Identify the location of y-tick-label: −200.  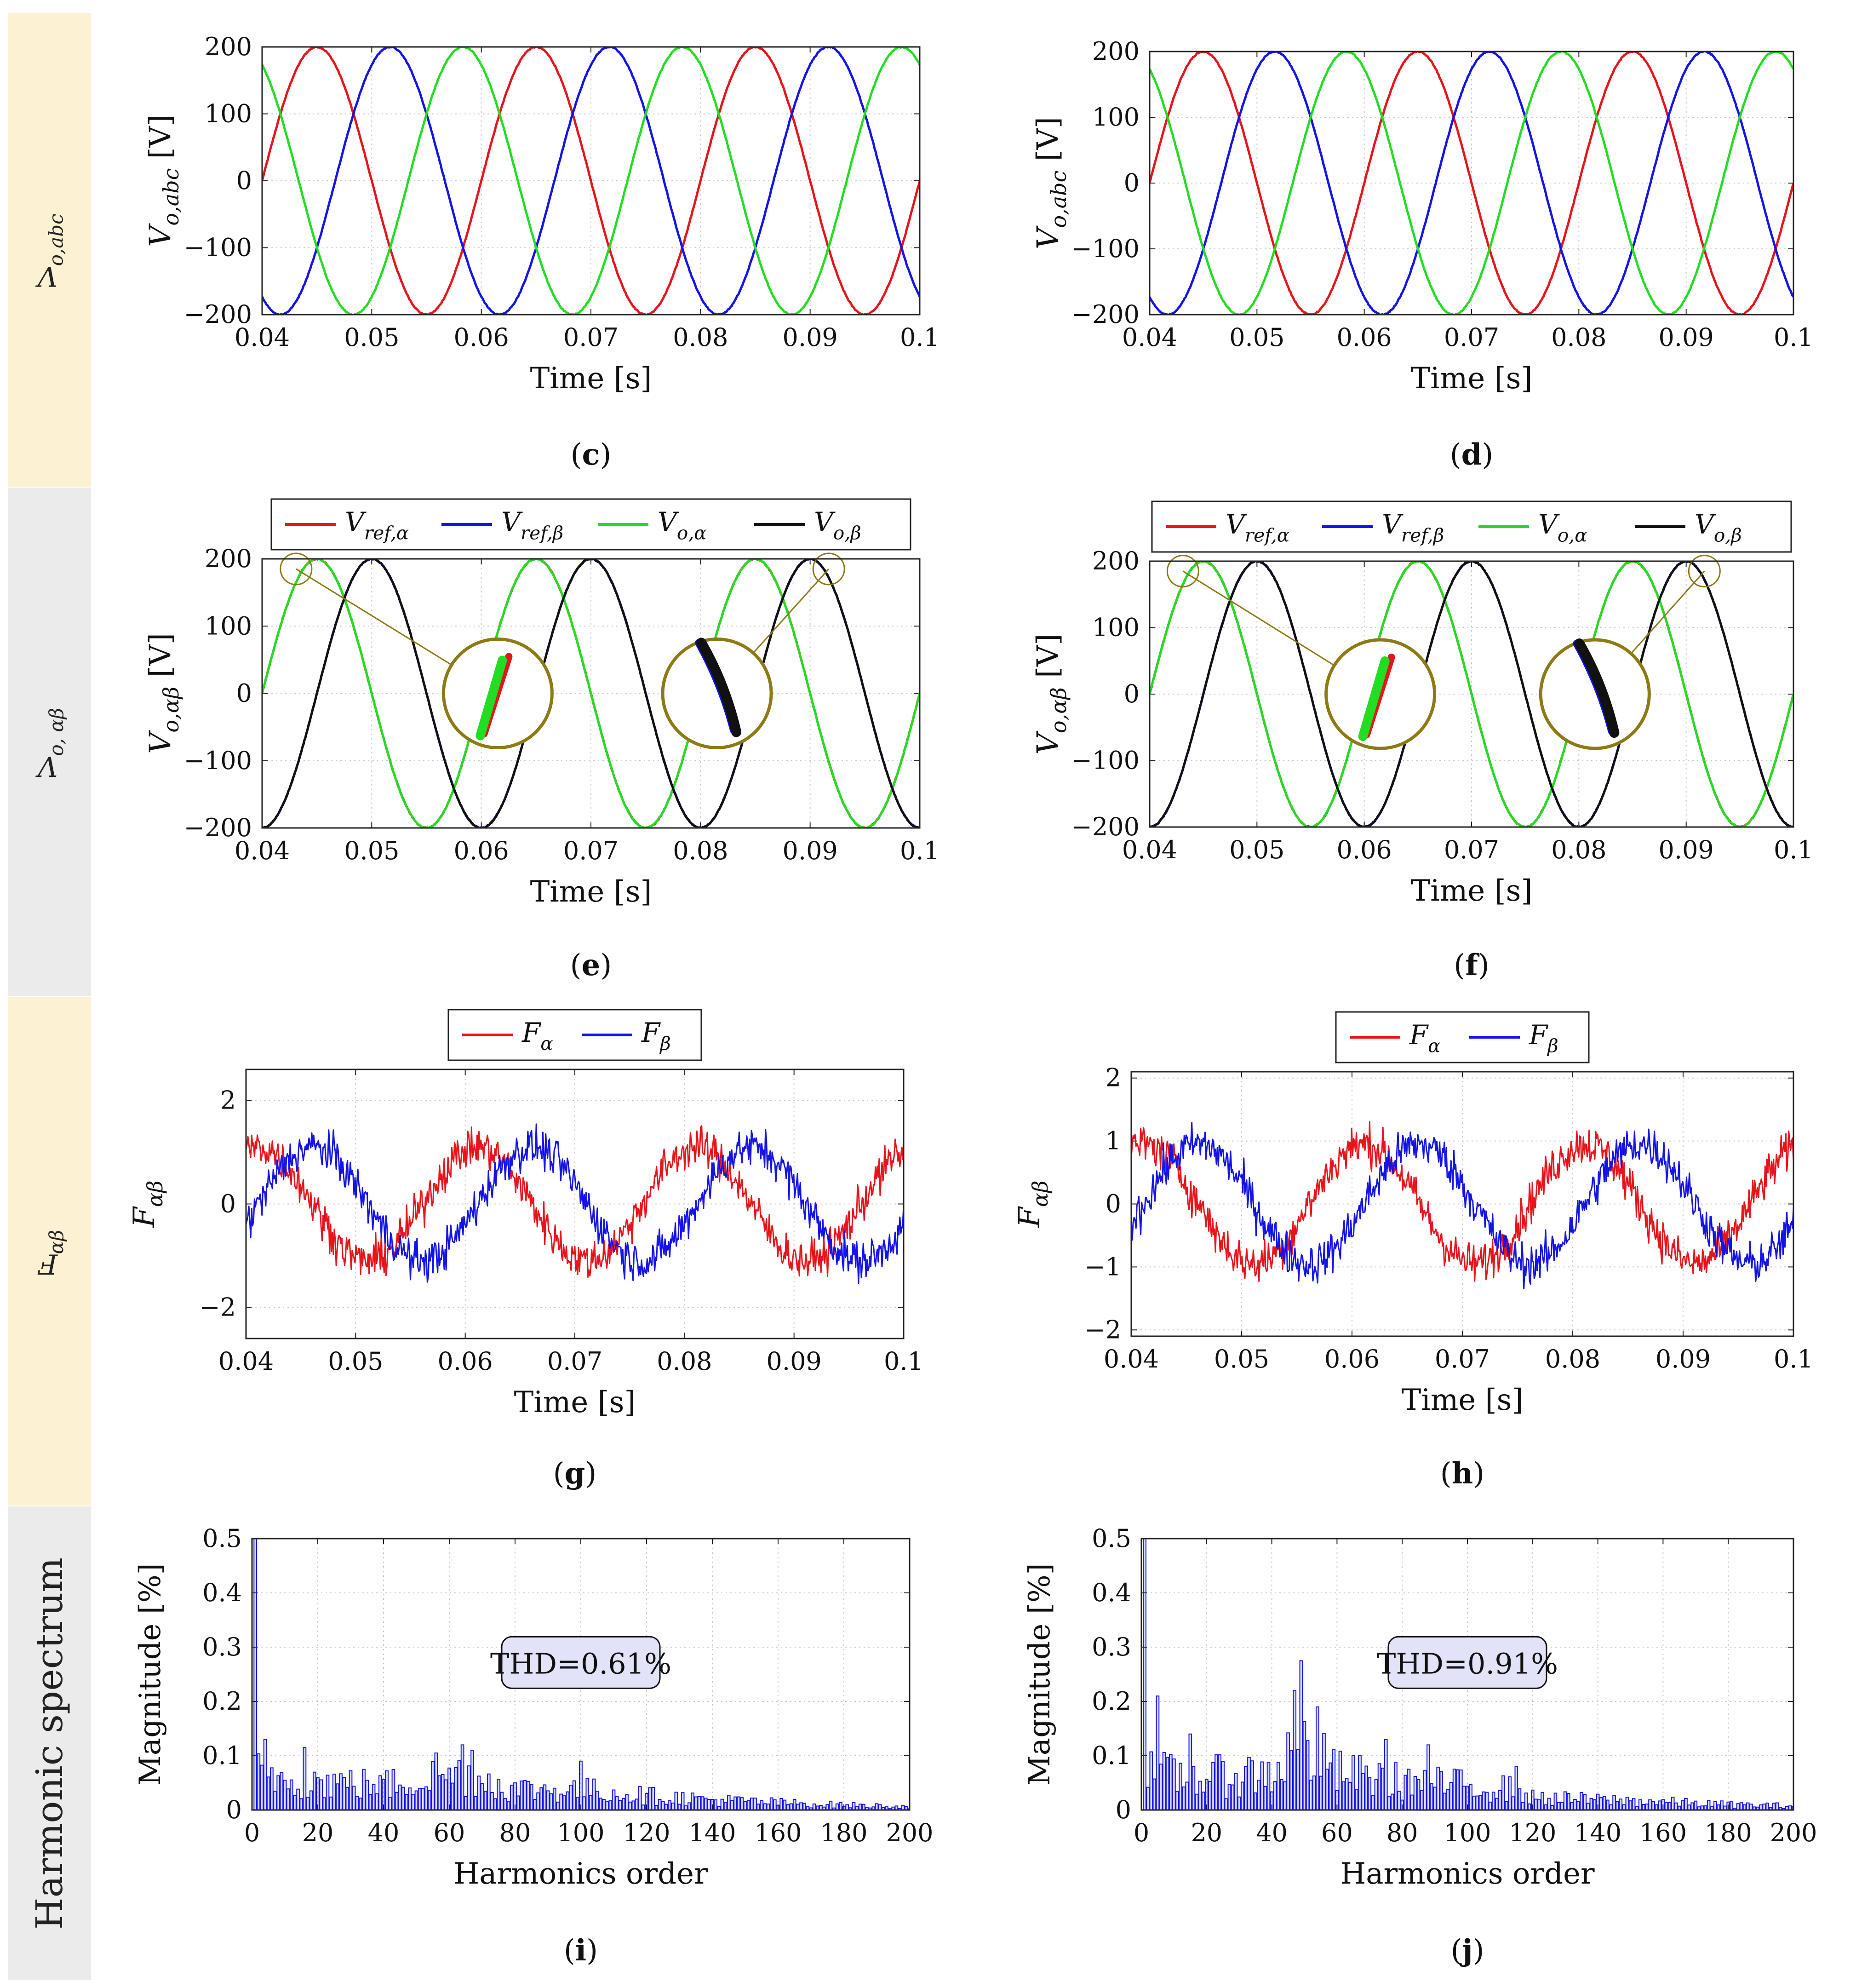
(1106, 314).